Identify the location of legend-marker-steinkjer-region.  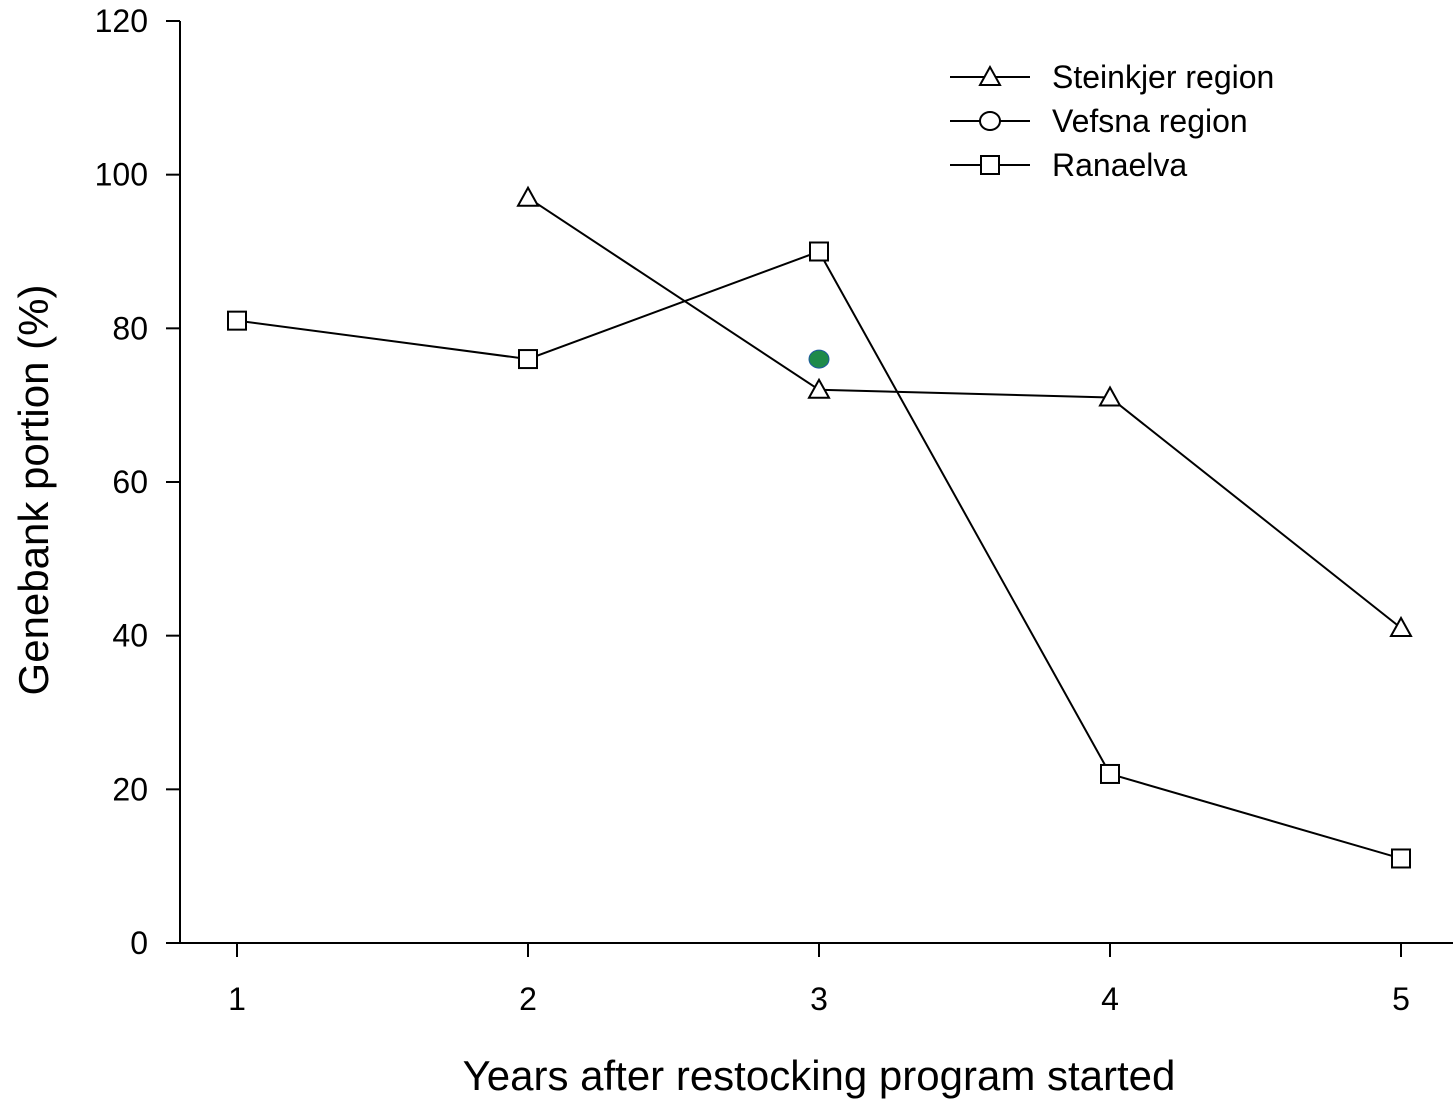
(990, 75).